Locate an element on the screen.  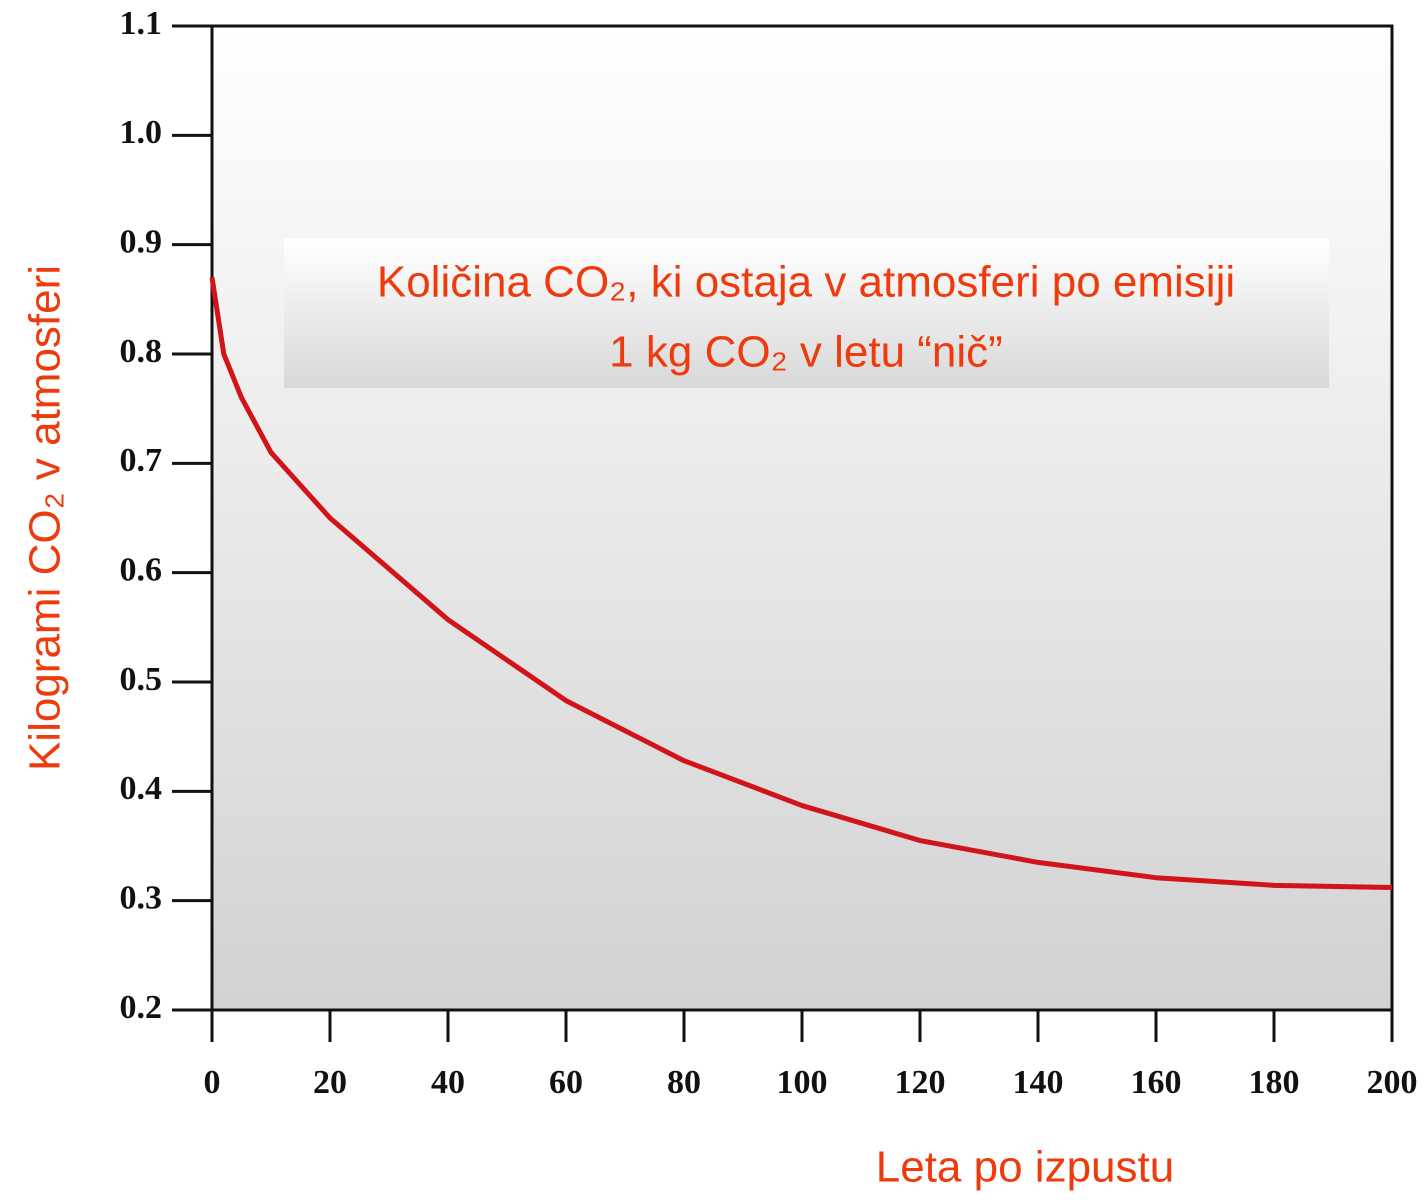
x-tick-label: 160 is located at coordinates (1156, 1082).